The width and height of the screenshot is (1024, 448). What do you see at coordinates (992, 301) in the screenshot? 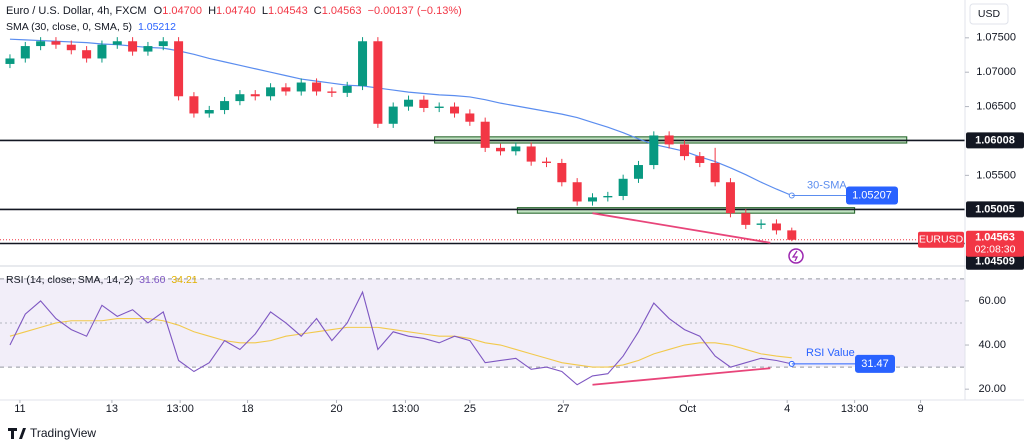
I see `y-tick-label: 60.00` at bounding box center [992, 301].